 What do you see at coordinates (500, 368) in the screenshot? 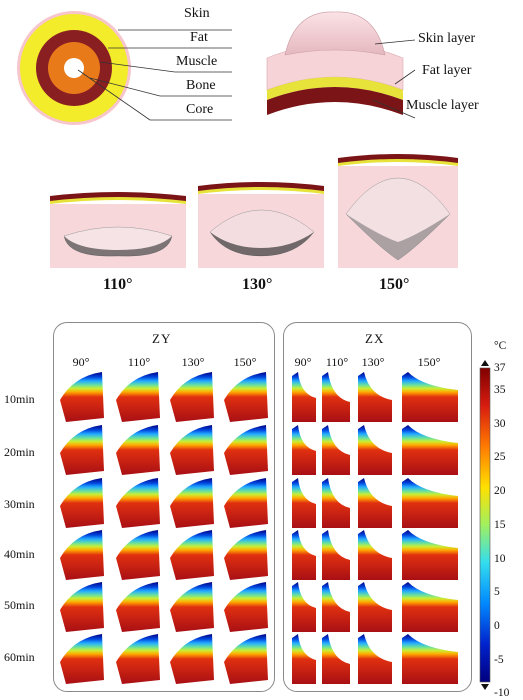
I see `colorbar-max: 37` at bounding box center [500, 368].